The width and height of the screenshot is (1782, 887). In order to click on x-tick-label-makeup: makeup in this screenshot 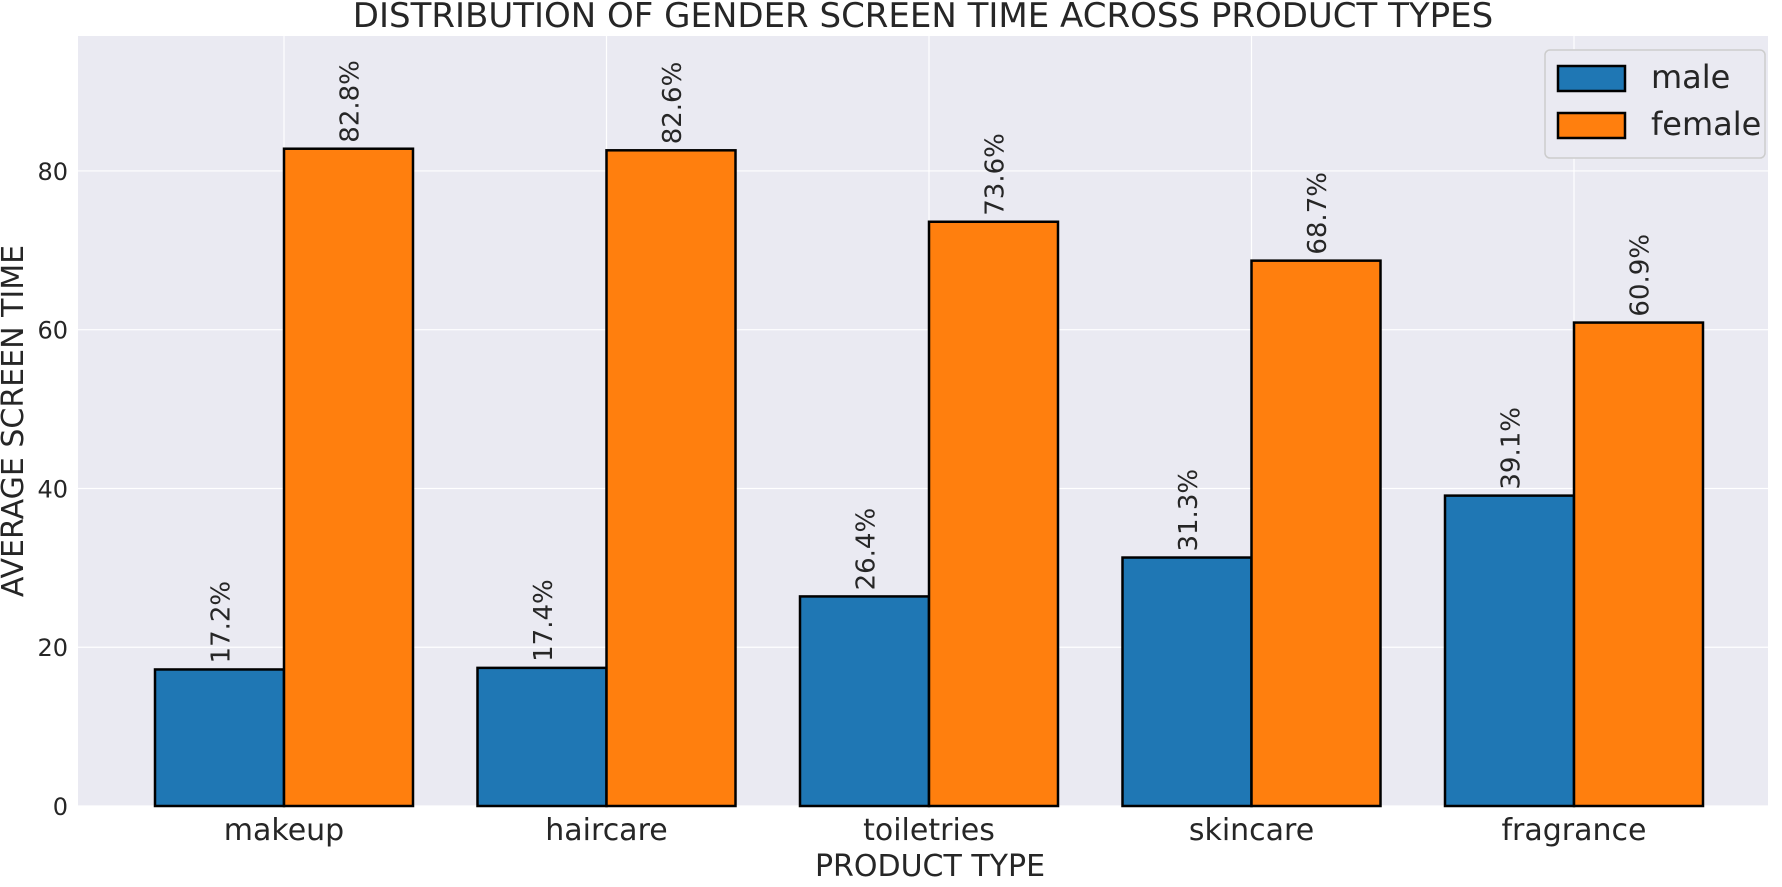, I will do `click(284, 830)`.